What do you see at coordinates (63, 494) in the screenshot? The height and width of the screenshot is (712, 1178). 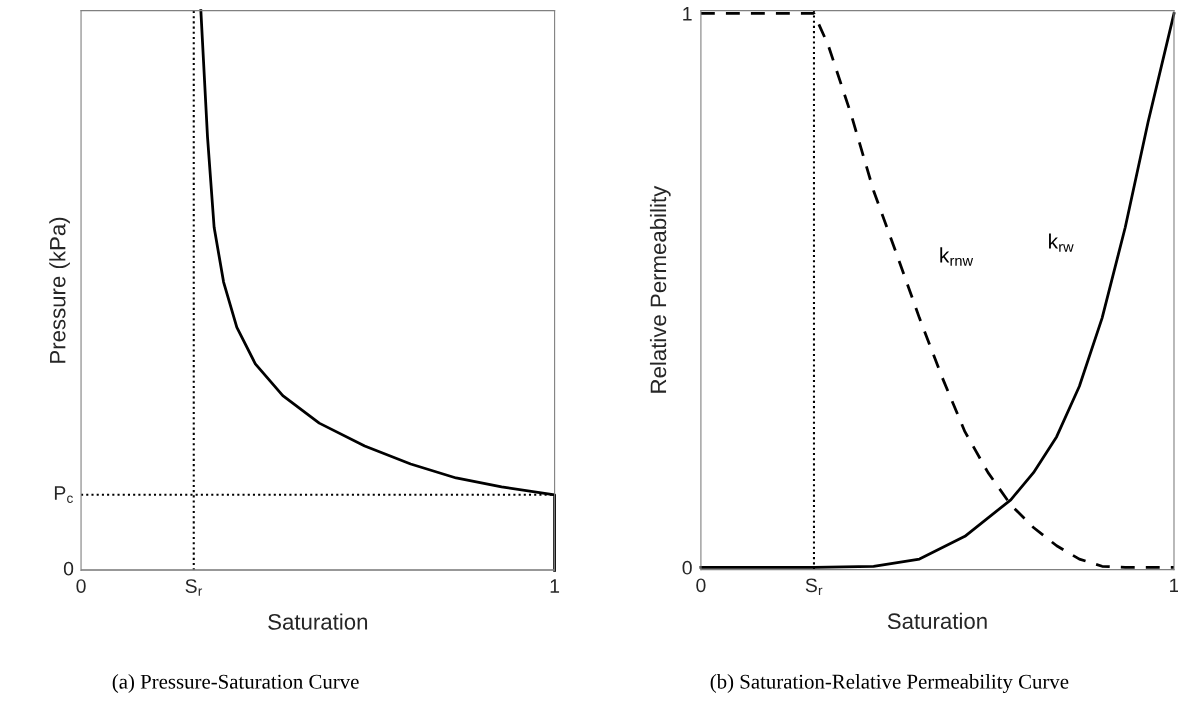 I see `ref-line-label: P$_{c}$` at bounding box center [63, 494].